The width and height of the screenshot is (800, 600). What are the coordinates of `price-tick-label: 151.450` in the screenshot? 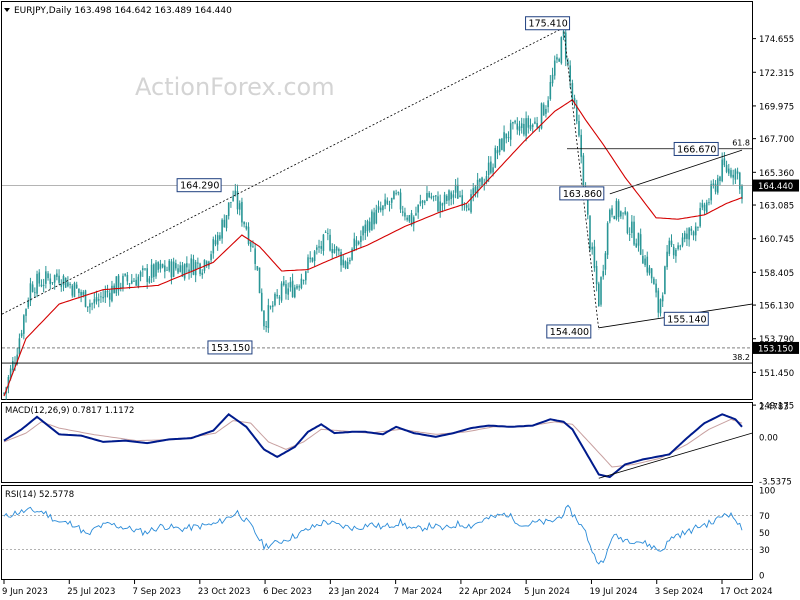 It's located at (776, 374).